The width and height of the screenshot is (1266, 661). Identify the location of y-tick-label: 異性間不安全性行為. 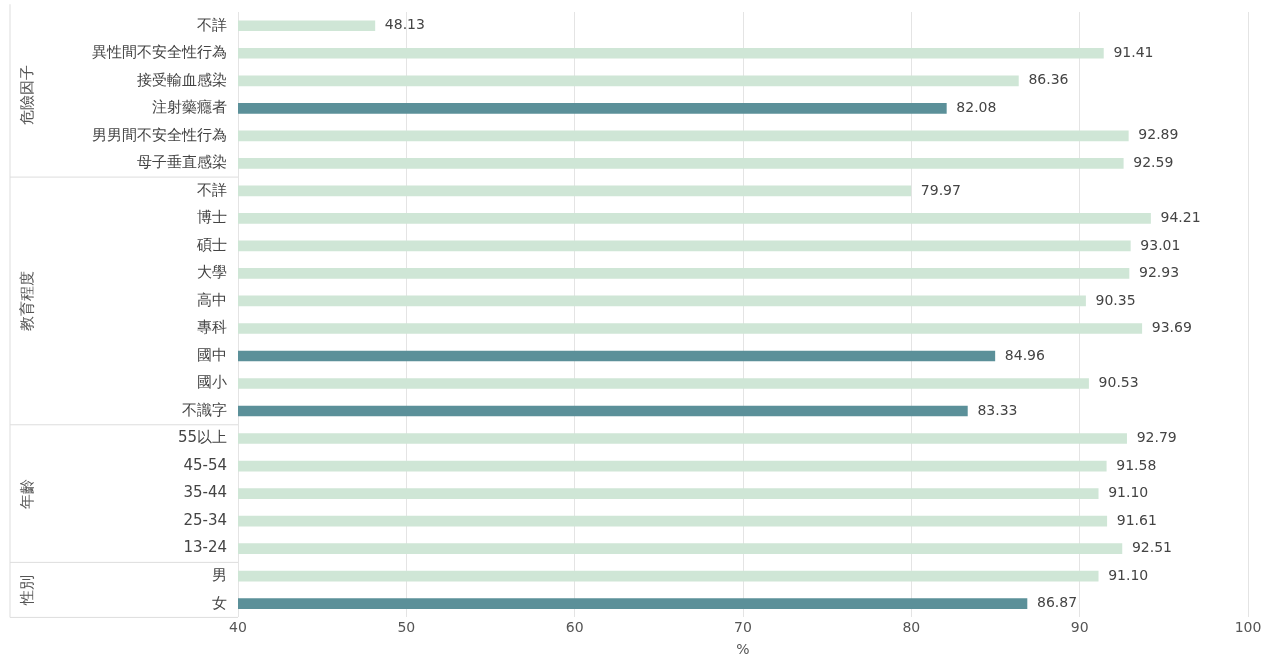
(159, 52).